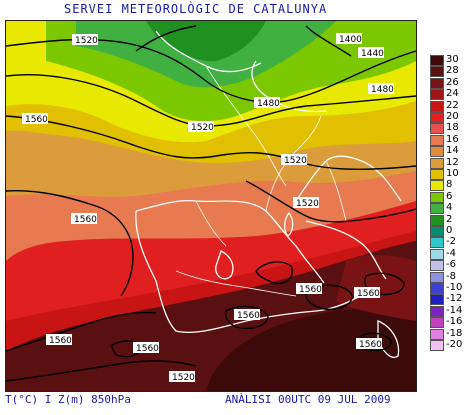 This screenshot has width=475, height=415. I want to click on legend-tick-label: -20, so click(454, 344).